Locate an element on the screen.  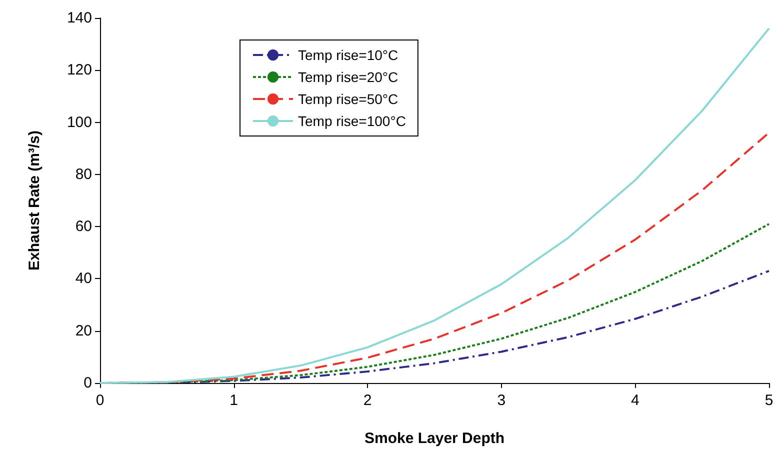
y-tick-label: 140 is located at coordinates (79, 18).